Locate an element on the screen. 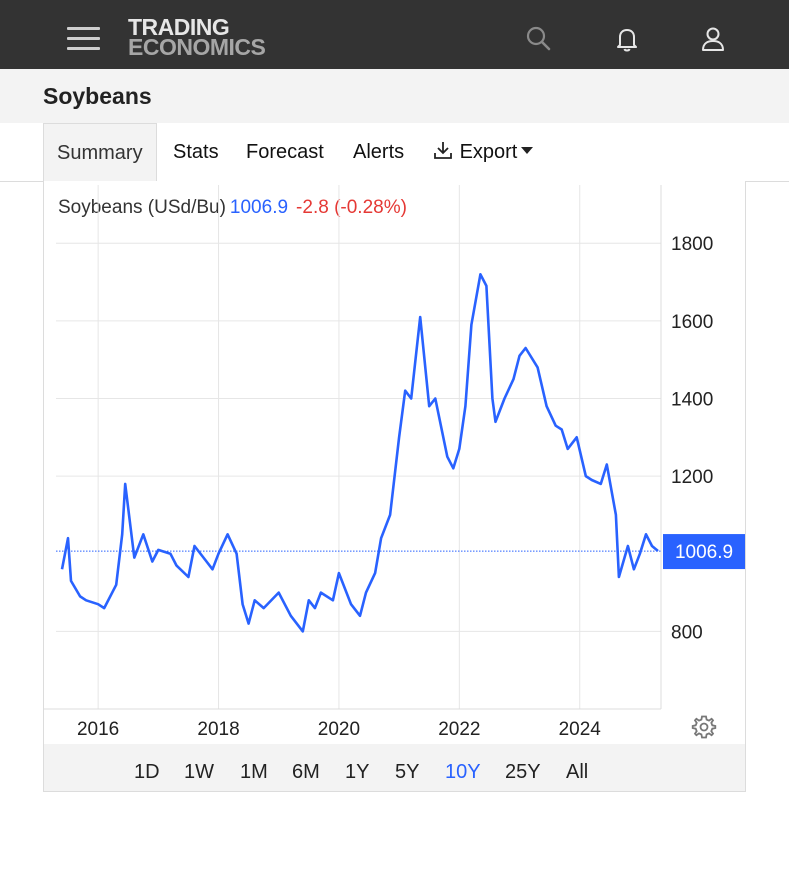 The width and height of the screenshot is (789, 875). x-tick-label: 2016 is located at coordinates (98, 729).